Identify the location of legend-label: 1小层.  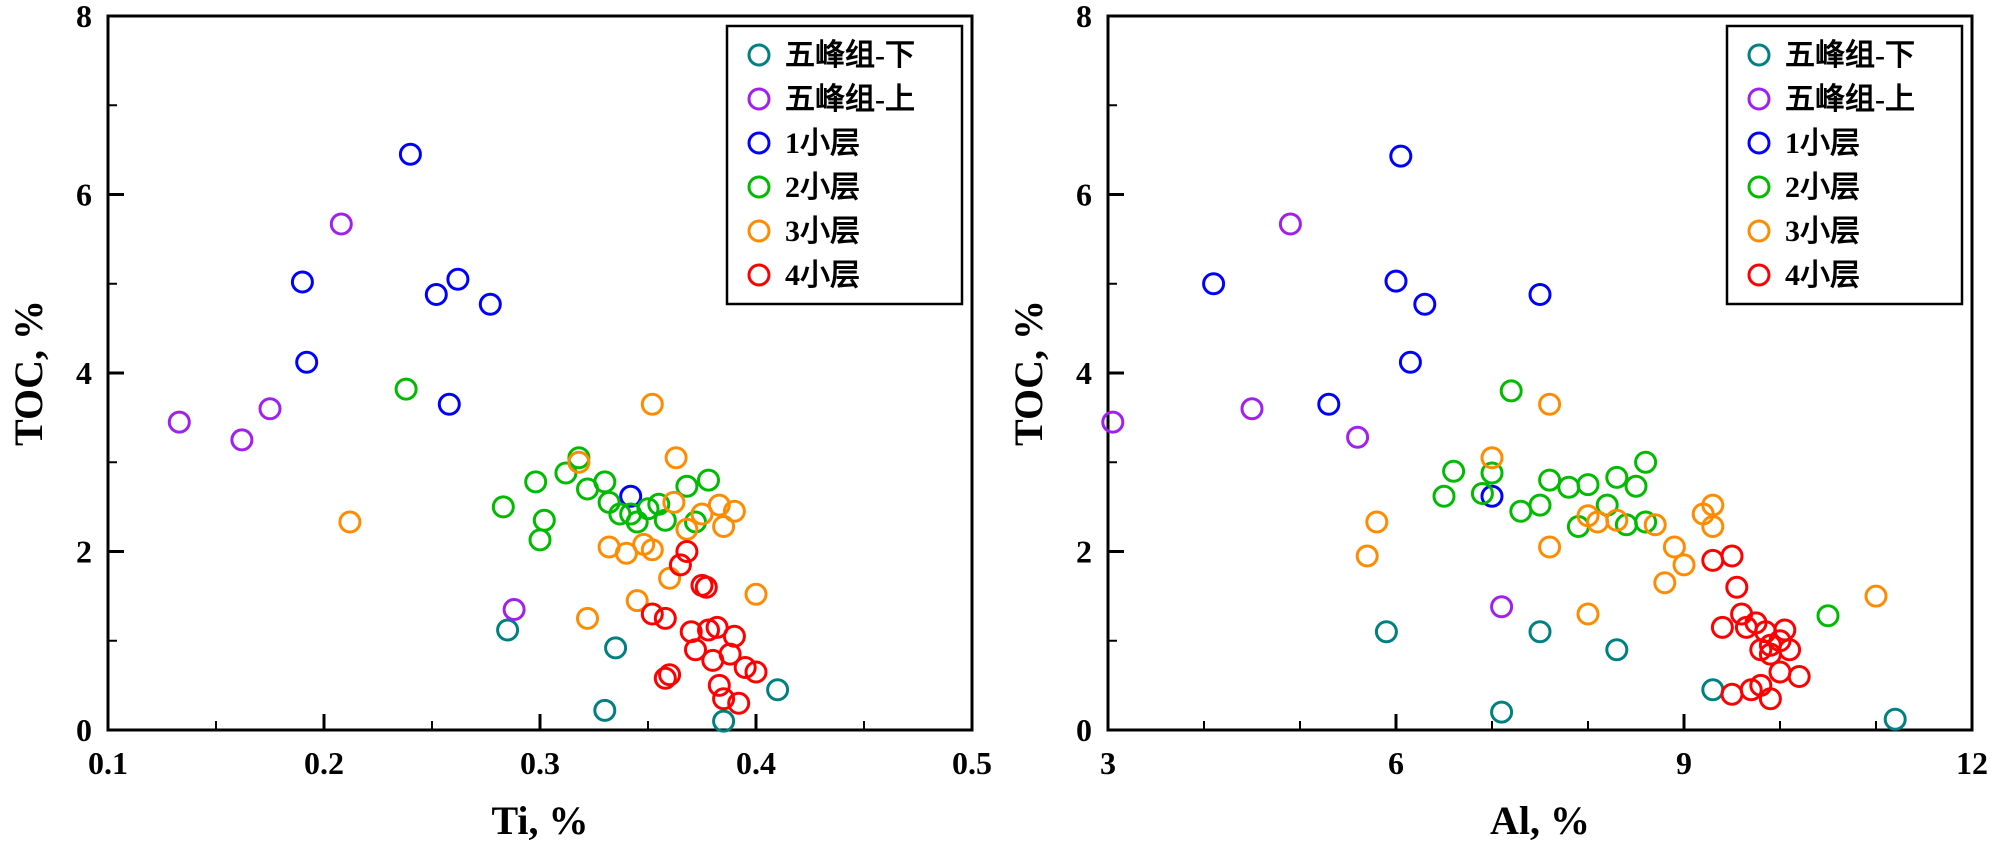
(822, 143).